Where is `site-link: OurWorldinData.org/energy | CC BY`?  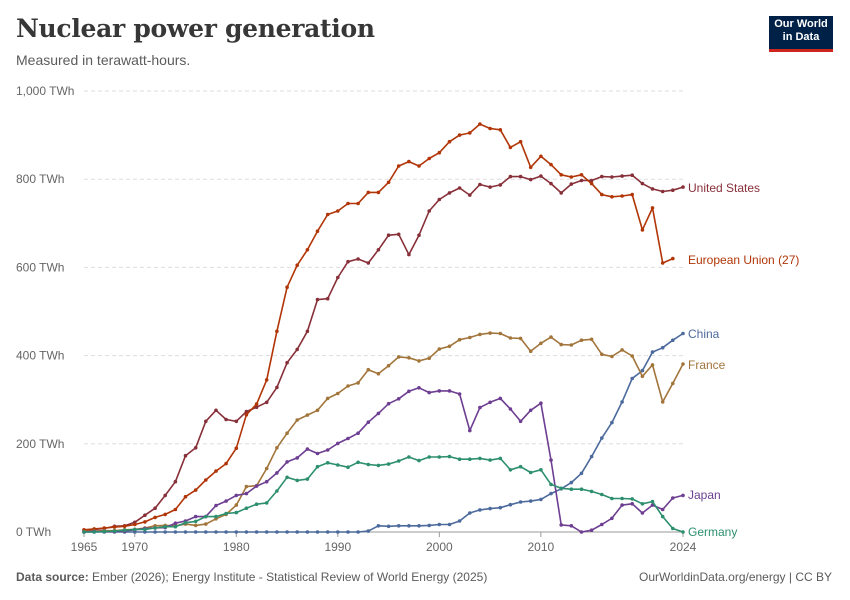 site-link: OurWorldinData.org/energy | CC BY is located at coordinates (735, 577).